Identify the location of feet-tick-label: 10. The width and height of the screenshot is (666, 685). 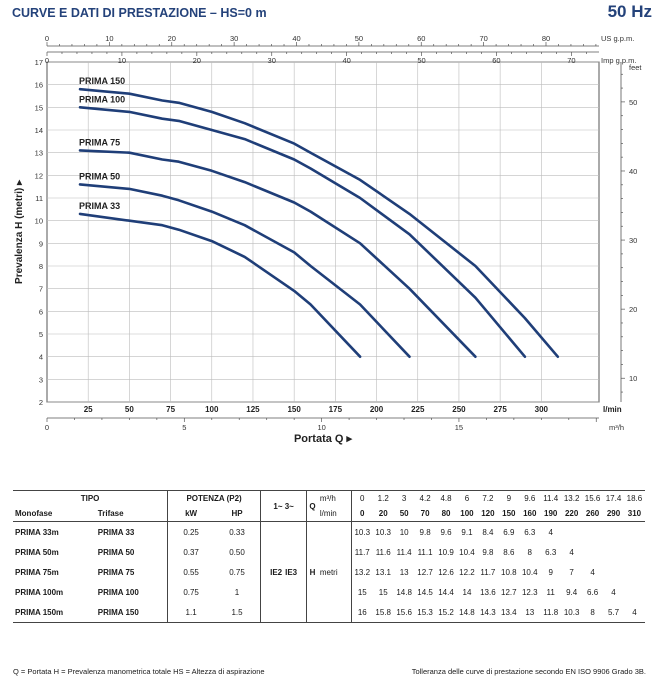
(633, 378).